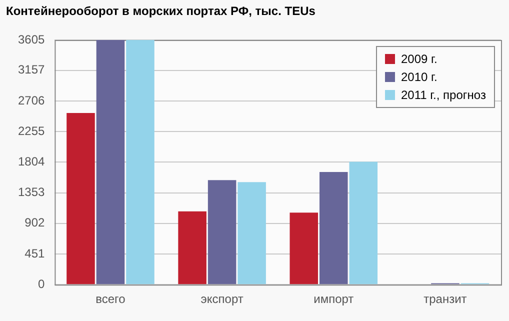 This screenshot has width=509, height=321. I want to click on y-tick-label: 902, so click(35, 223).